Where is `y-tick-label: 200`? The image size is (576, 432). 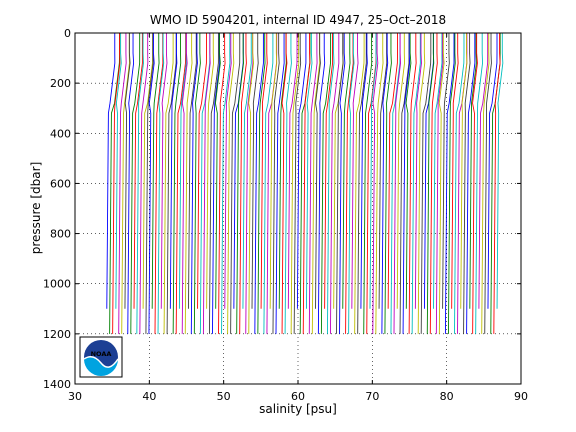
y-tick-label: 200 is located at coordinates (60, 83).